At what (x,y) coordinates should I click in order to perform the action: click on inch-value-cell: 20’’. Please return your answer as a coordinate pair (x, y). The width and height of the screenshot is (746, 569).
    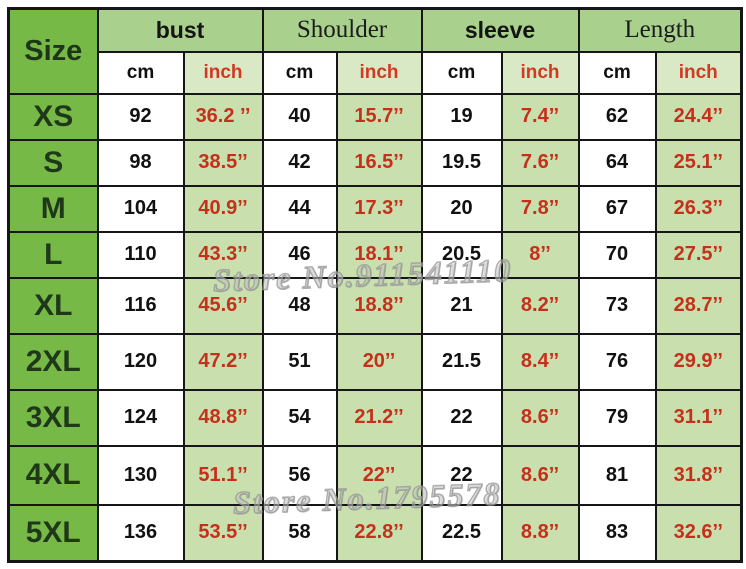
    Looking at the image, I should click on (379, 361).